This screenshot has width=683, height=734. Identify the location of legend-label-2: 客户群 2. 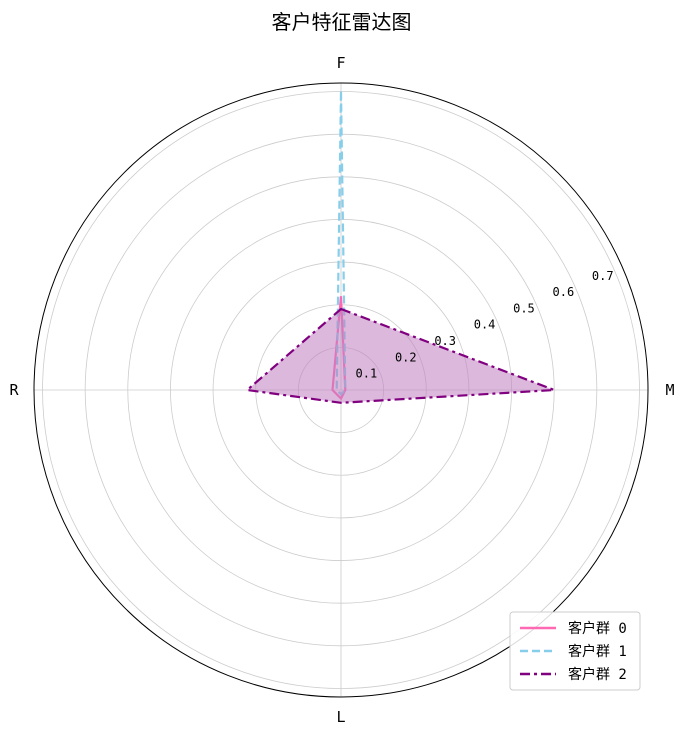
(597, 674).